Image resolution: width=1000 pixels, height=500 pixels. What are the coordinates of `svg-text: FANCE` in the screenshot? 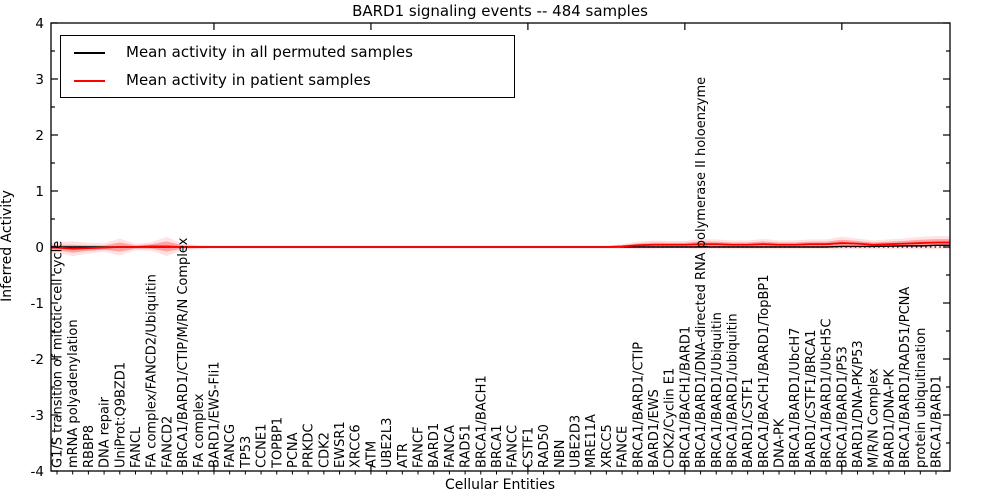 It's located at (623, 447).